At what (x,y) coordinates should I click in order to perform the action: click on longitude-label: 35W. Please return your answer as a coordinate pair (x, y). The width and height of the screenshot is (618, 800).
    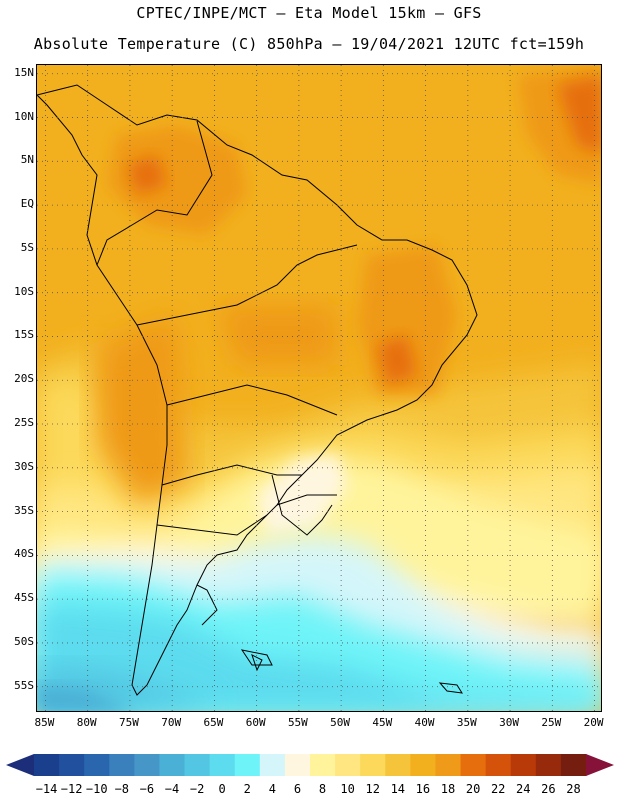
    Looking at the image, I should click on (466, 722).